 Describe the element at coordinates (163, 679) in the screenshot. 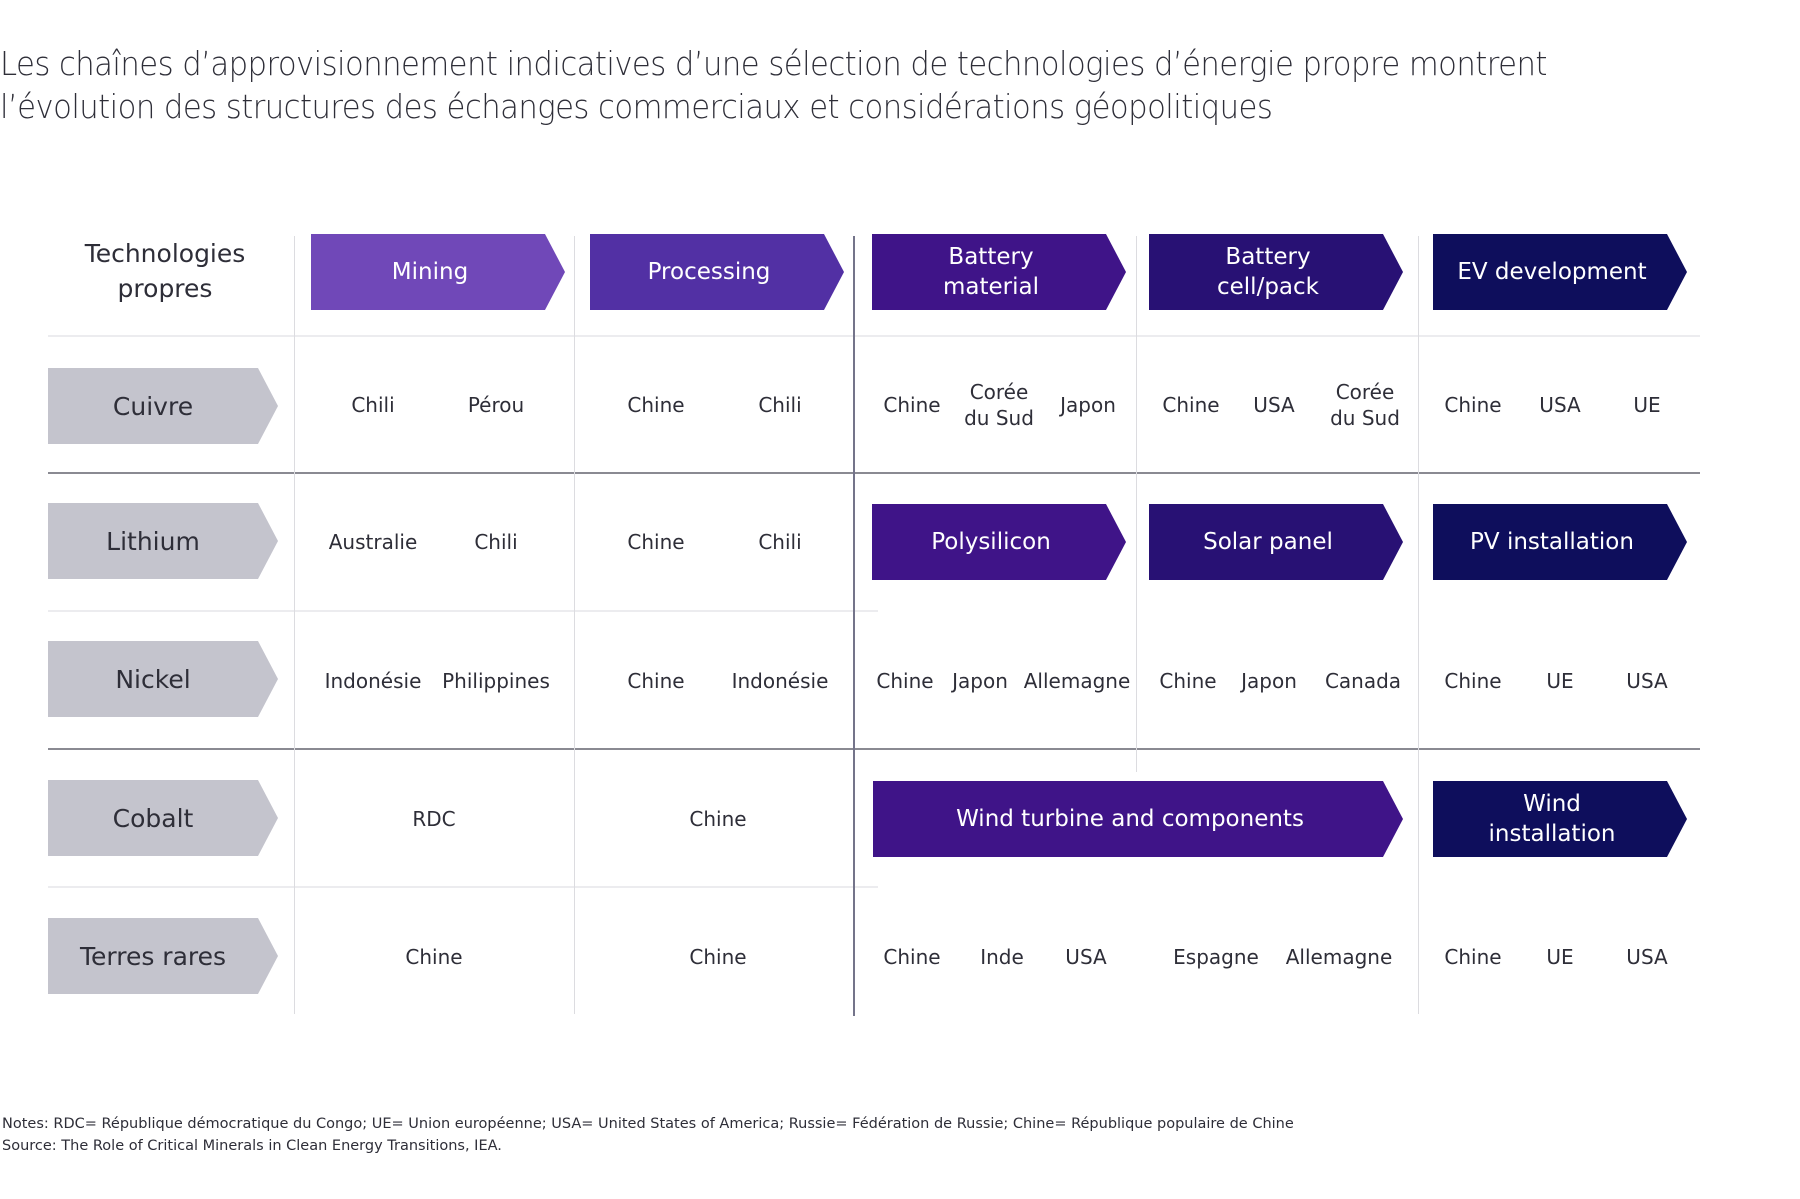

I see `mineral-nickel: Nickel` at that location.